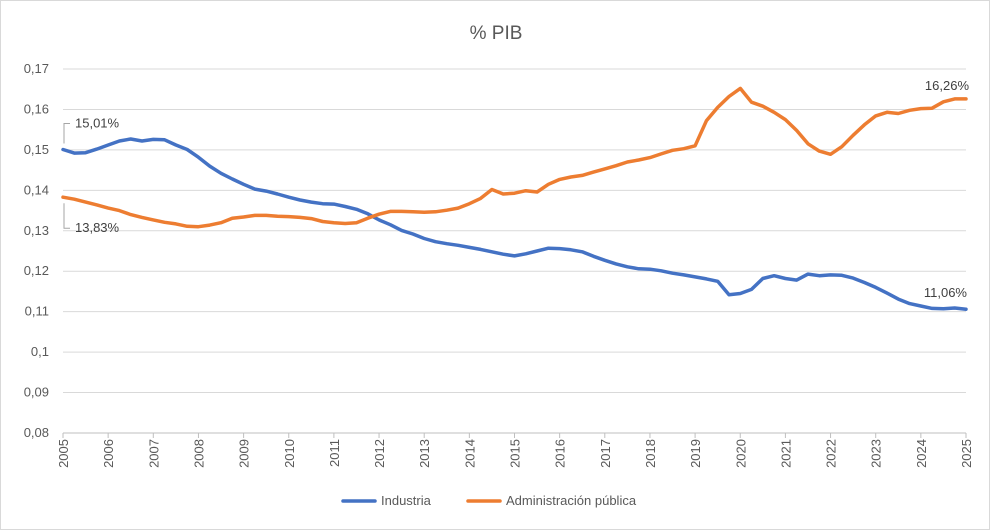  What do you see at coordinates (36, 392) in the screenshot?
I see `y-tick-label: 0,09` at bounding box center [36, 392].